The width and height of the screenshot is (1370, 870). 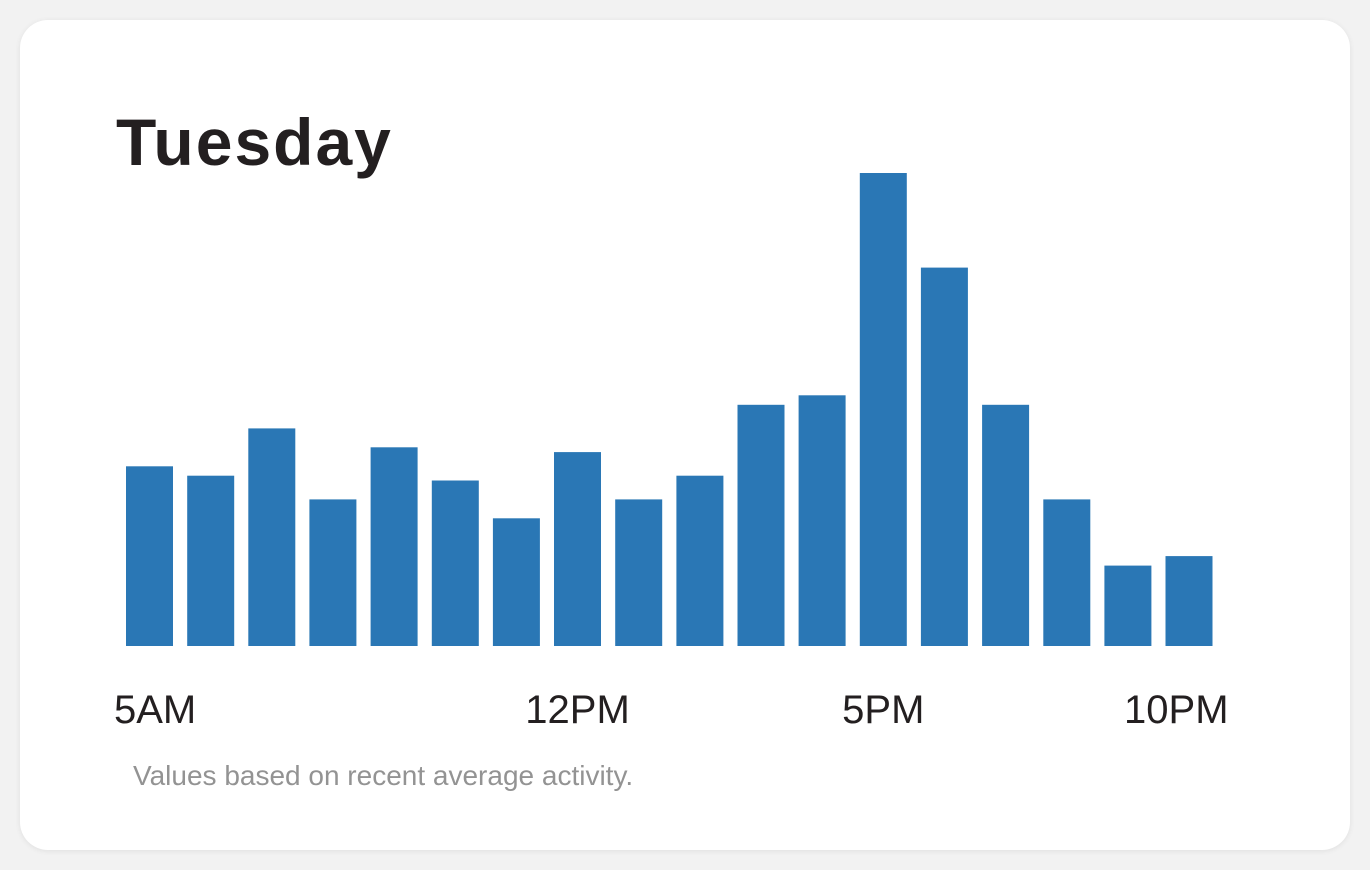 I want to click on bar-6am, so click(x=211, y=560).